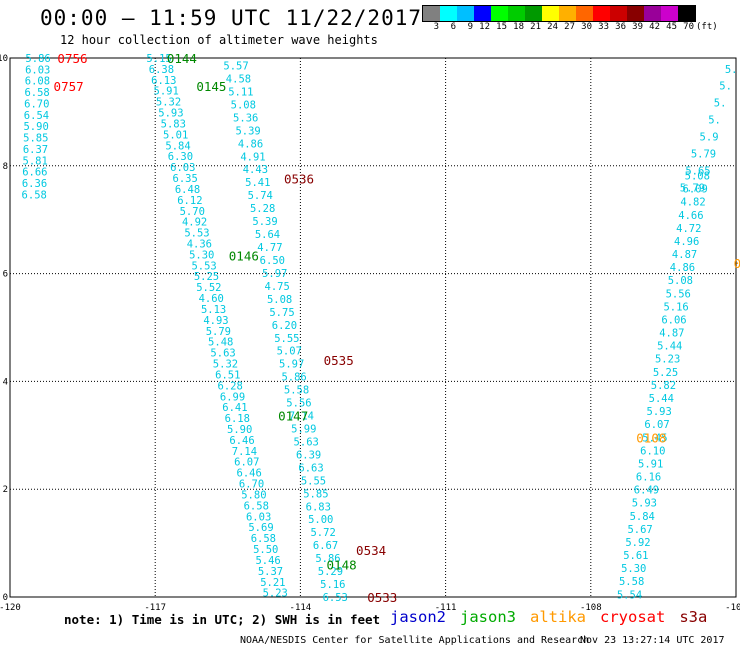  I want to click on wave-height-value: 5.54, so click(629, 595).